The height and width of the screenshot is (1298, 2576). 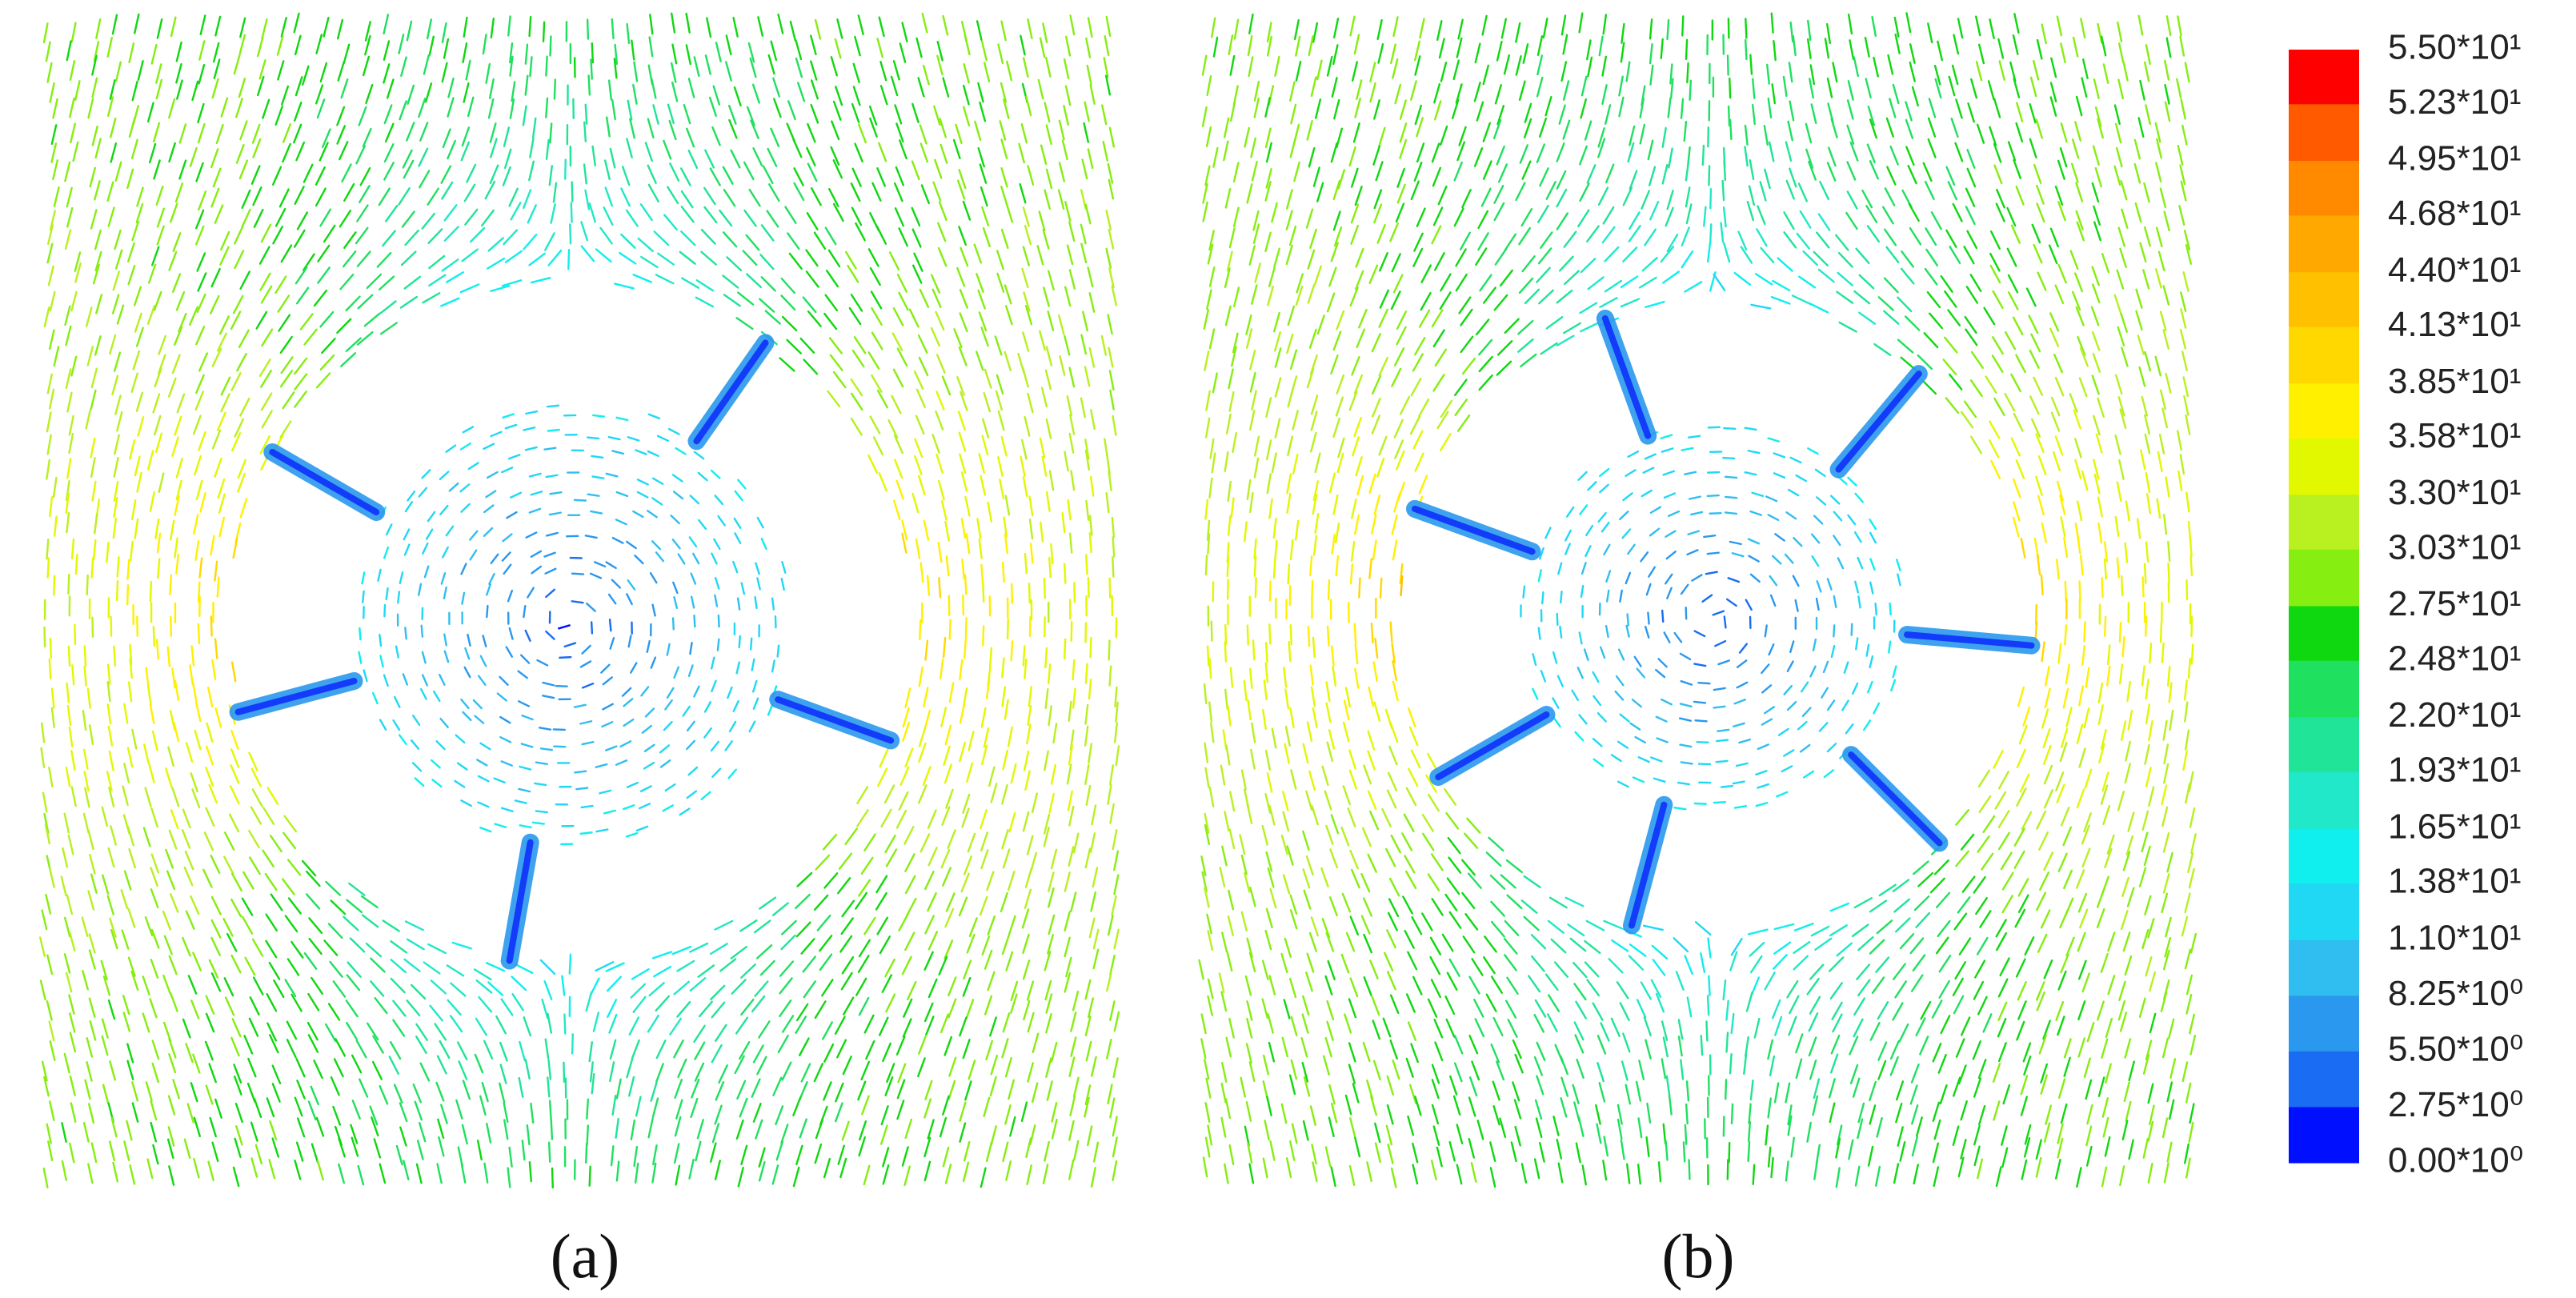 What do you see at coordinates (2454, 382) in the screenshot?
I see `colorbar-label: 3.85*10¹` at bounding box center [2454, 382].